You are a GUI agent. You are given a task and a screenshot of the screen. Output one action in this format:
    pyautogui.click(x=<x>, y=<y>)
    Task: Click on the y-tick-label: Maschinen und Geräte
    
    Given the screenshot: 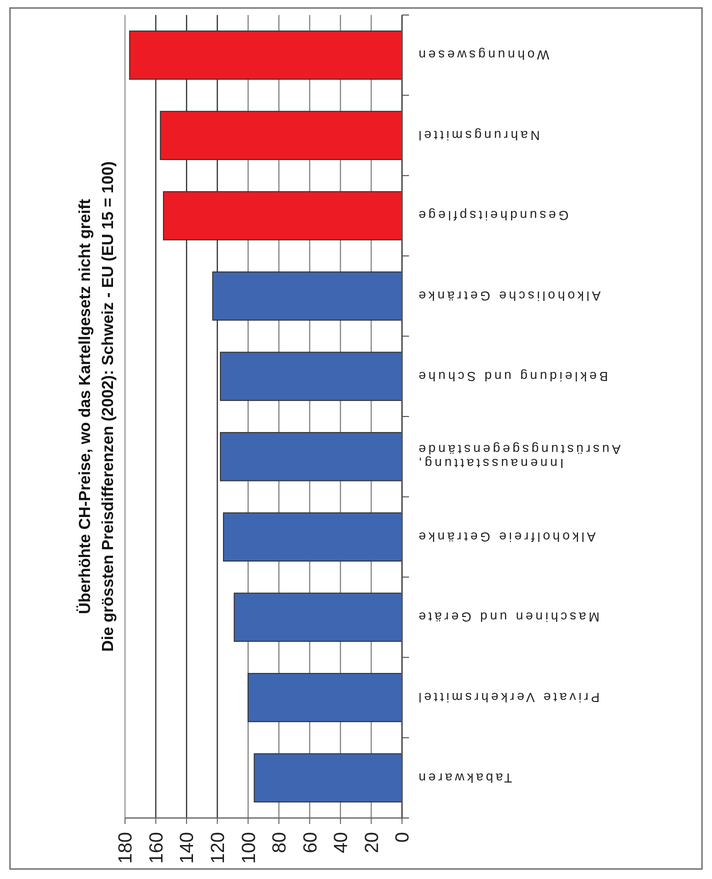 What is the action you would take?
    pyautogui.click(x=508, y=617)
    